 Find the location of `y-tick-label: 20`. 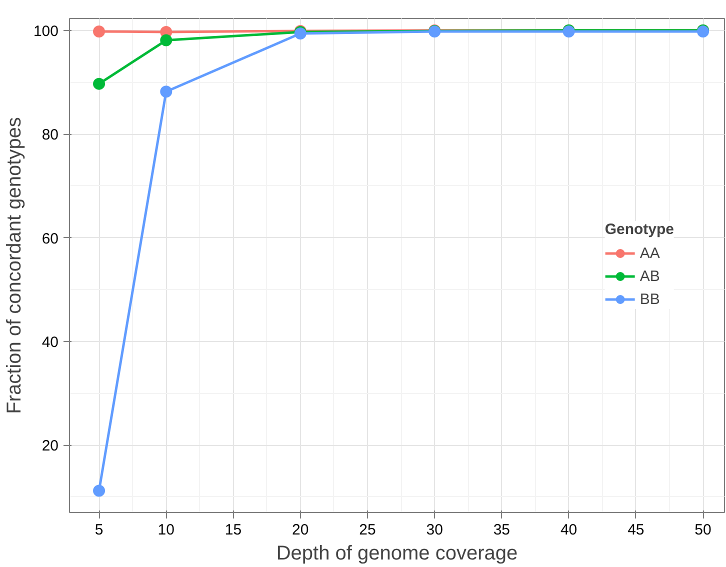

y-tick-label: 20 is located at coordinates (50, 446).